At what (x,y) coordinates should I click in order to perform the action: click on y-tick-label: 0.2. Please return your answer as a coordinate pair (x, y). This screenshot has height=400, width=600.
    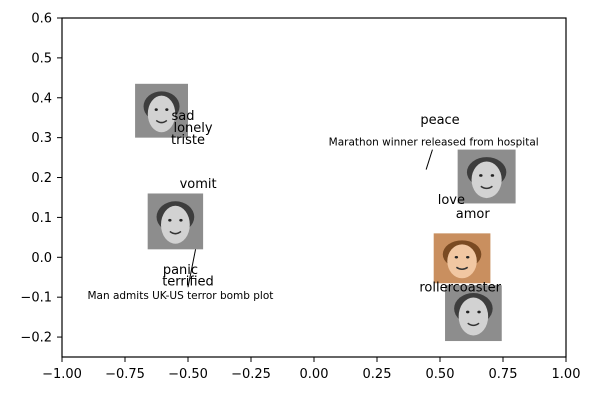
    Looking at the image, I should click on (41, 178).